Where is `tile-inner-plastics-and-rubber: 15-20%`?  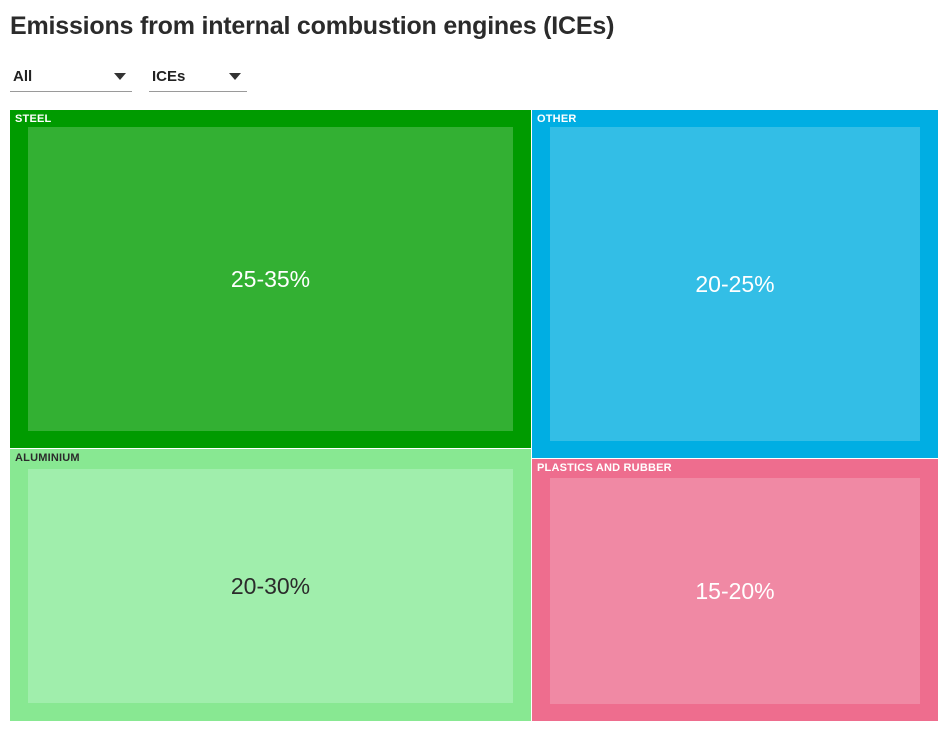 tile-inner-plastics-and-rubber: 15-20% is located at coordinates (735, 591).